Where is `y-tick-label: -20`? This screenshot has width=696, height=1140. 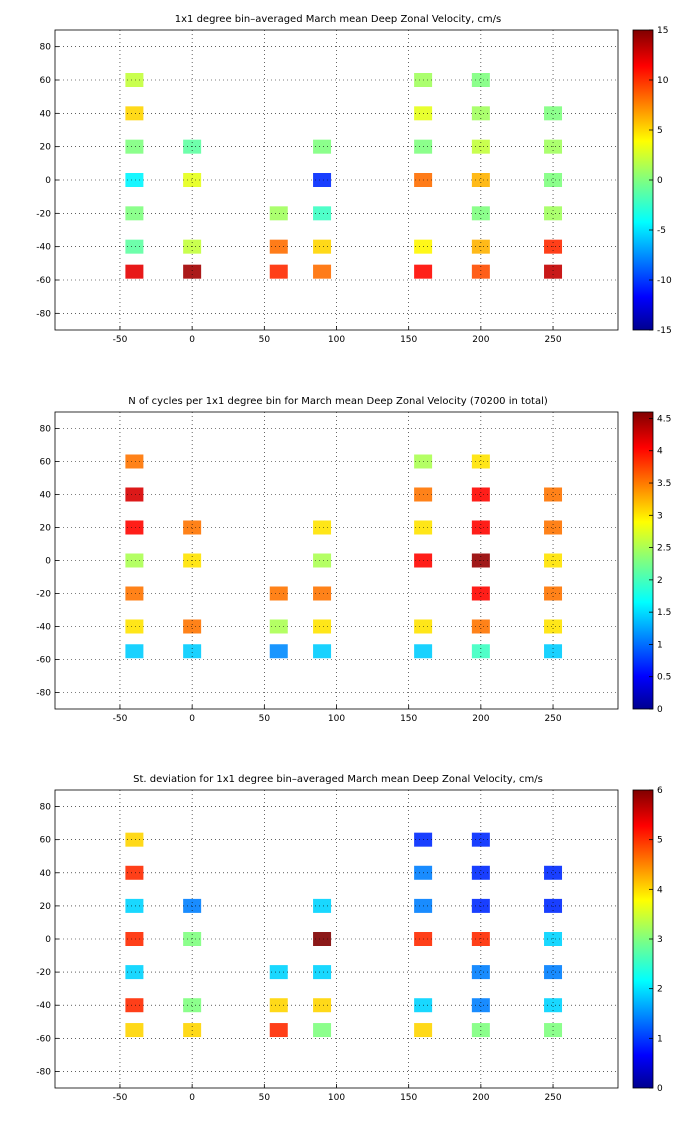 y-tick-label: -20 is located at coordinates (43, 214).